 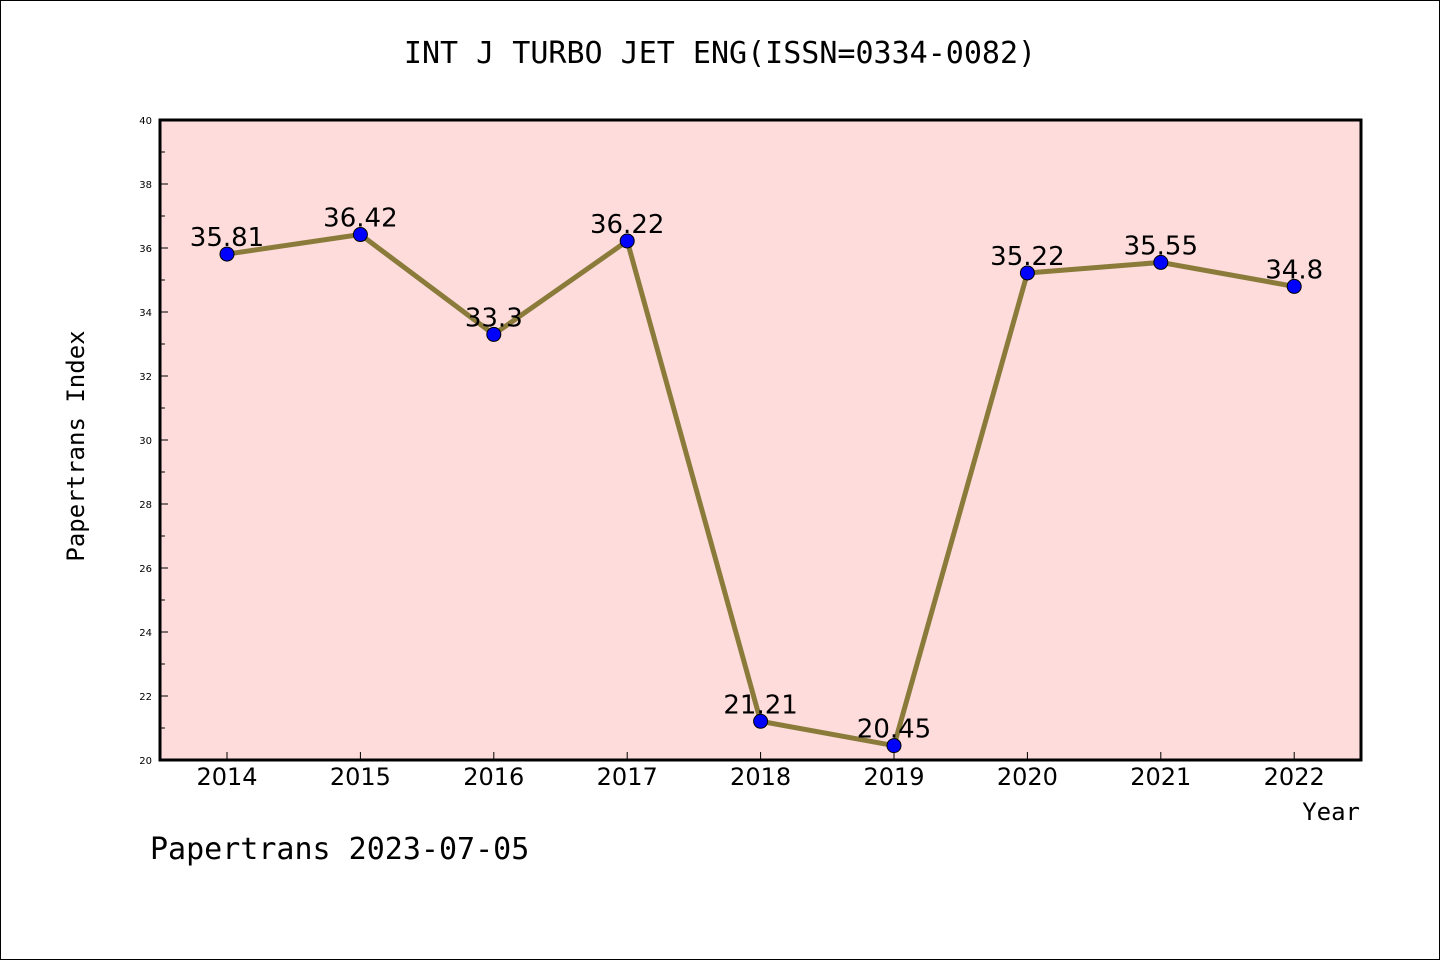 I want to click on y-tick-label: 38, so click(x=145, y=185).